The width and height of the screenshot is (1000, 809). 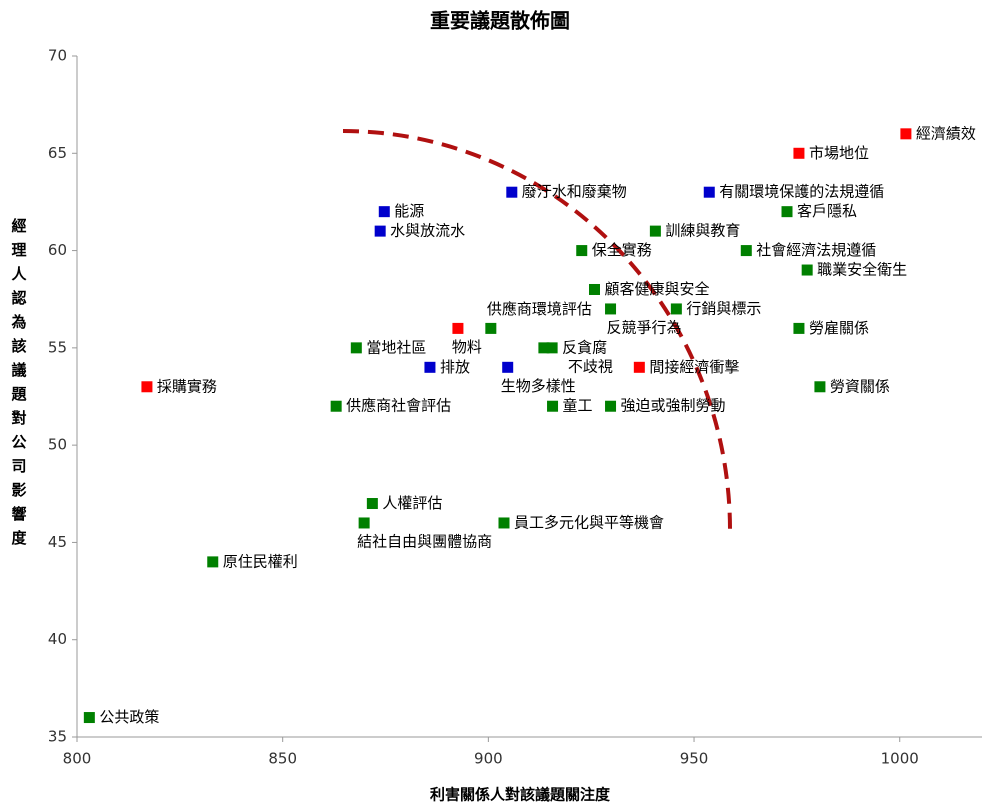 What do you see at coordinates (467, 347) in the screenshot?
I see `point-label: 物料` at bounding box center [467, 347].